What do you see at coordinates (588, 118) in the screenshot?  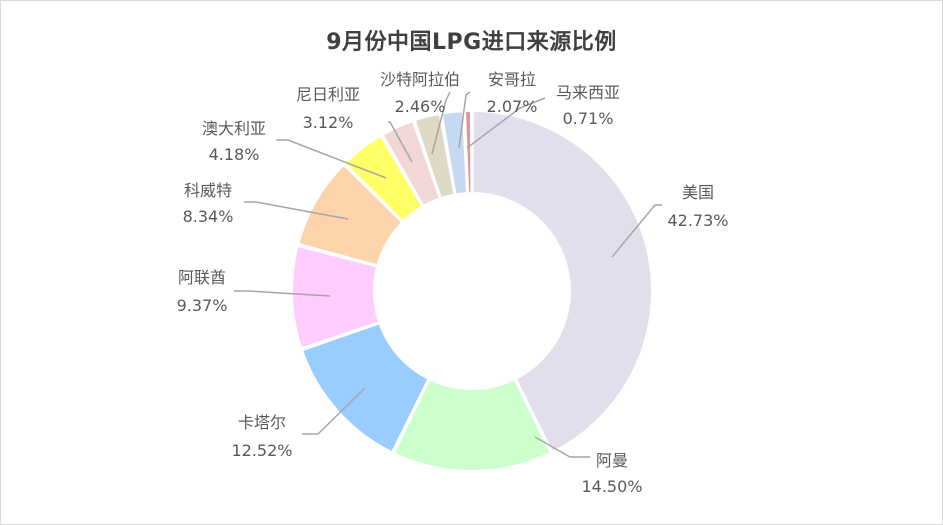 I see `slice-percent-label-10: 0.71%` at bounding box center [588, 118].